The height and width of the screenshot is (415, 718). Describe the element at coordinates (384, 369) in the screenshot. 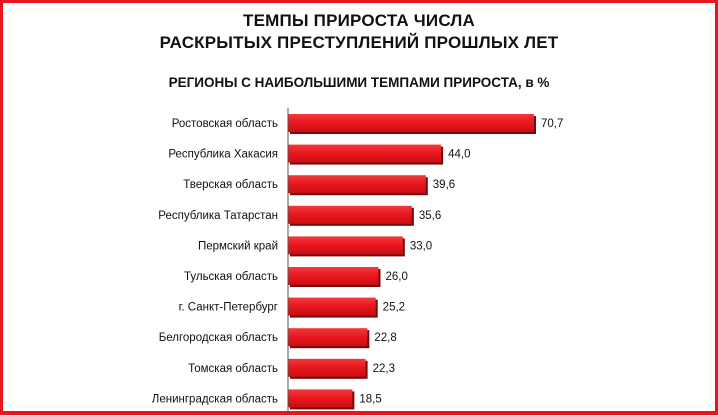

I see `value-label: 22,3` at that location.